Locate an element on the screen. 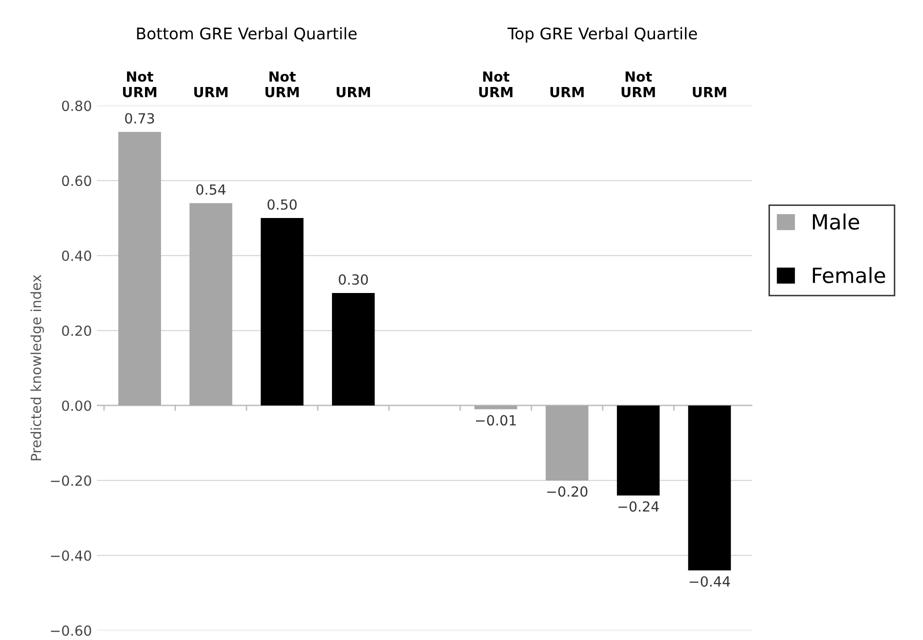 The width and height of the screenshot is (923, 640). data-label: 0.54 is located at coordinates (211, 189).